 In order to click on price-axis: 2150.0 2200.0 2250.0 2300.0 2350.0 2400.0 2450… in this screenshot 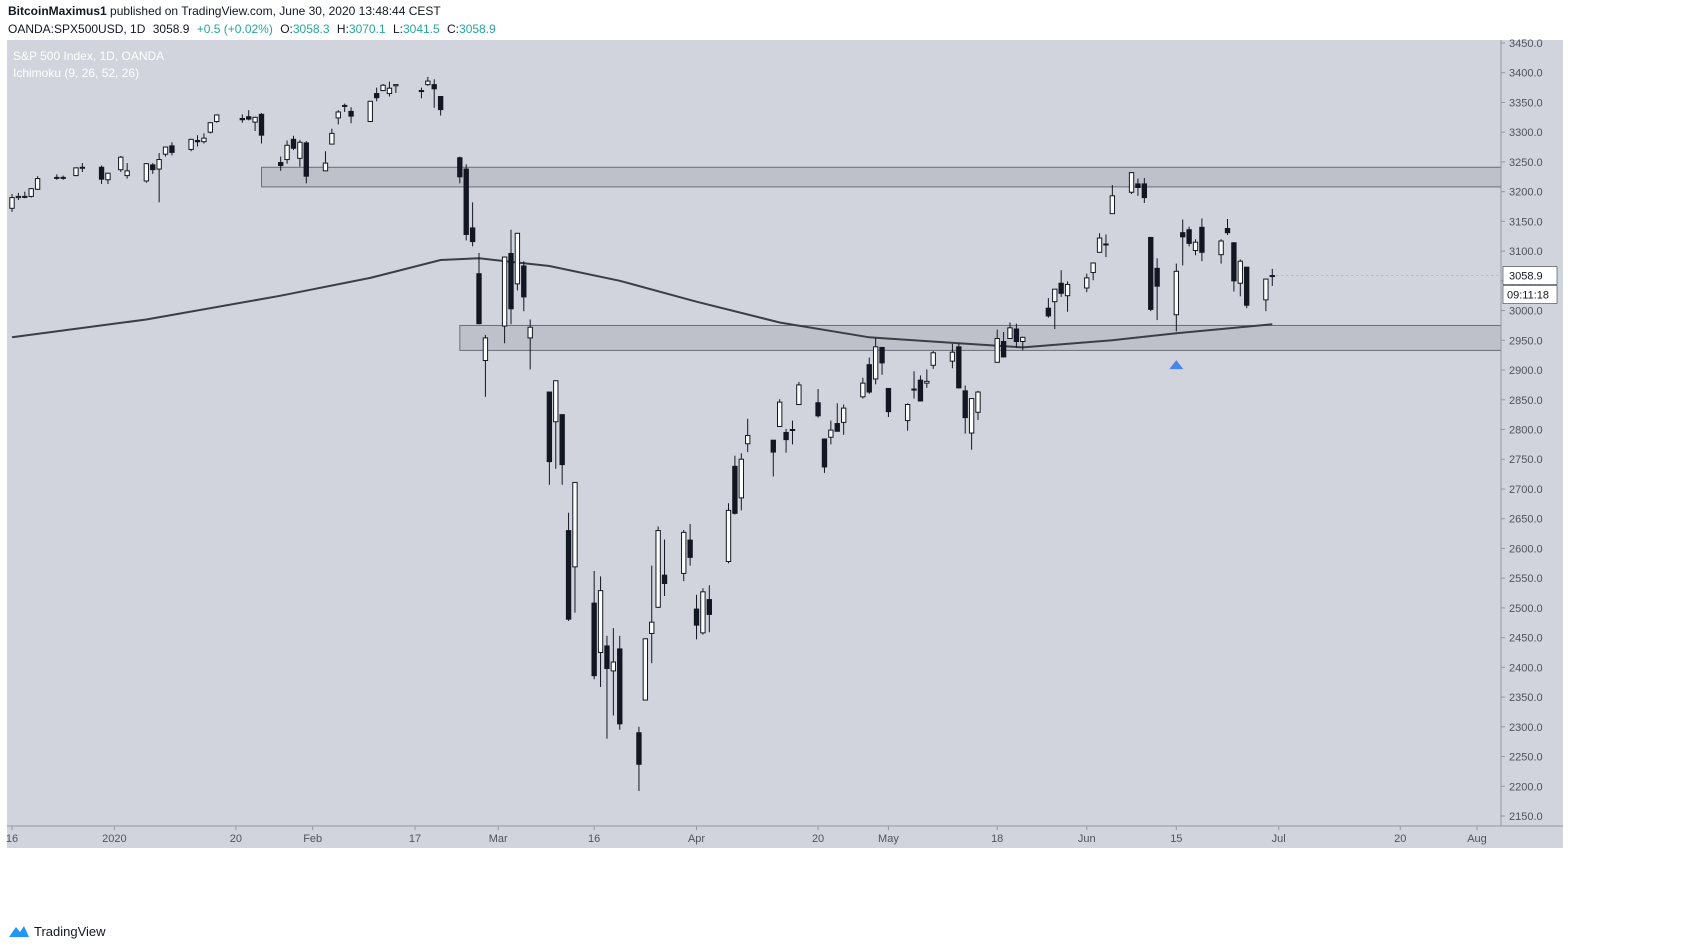, I will do `click(1417, 432)`.